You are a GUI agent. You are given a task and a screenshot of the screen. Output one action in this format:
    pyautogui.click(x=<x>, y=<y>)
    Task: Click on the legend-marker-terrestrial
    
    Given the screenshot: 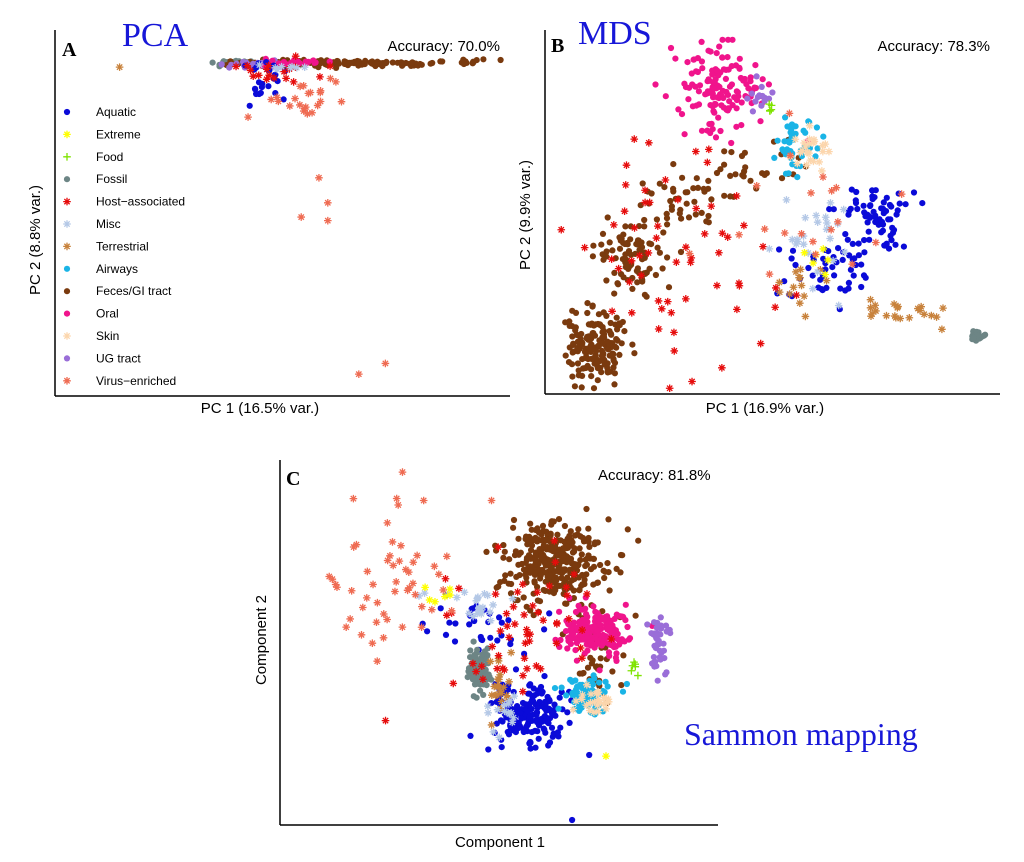 What is the action you would take?
    pyautogui.click(x=67, y=246)
    